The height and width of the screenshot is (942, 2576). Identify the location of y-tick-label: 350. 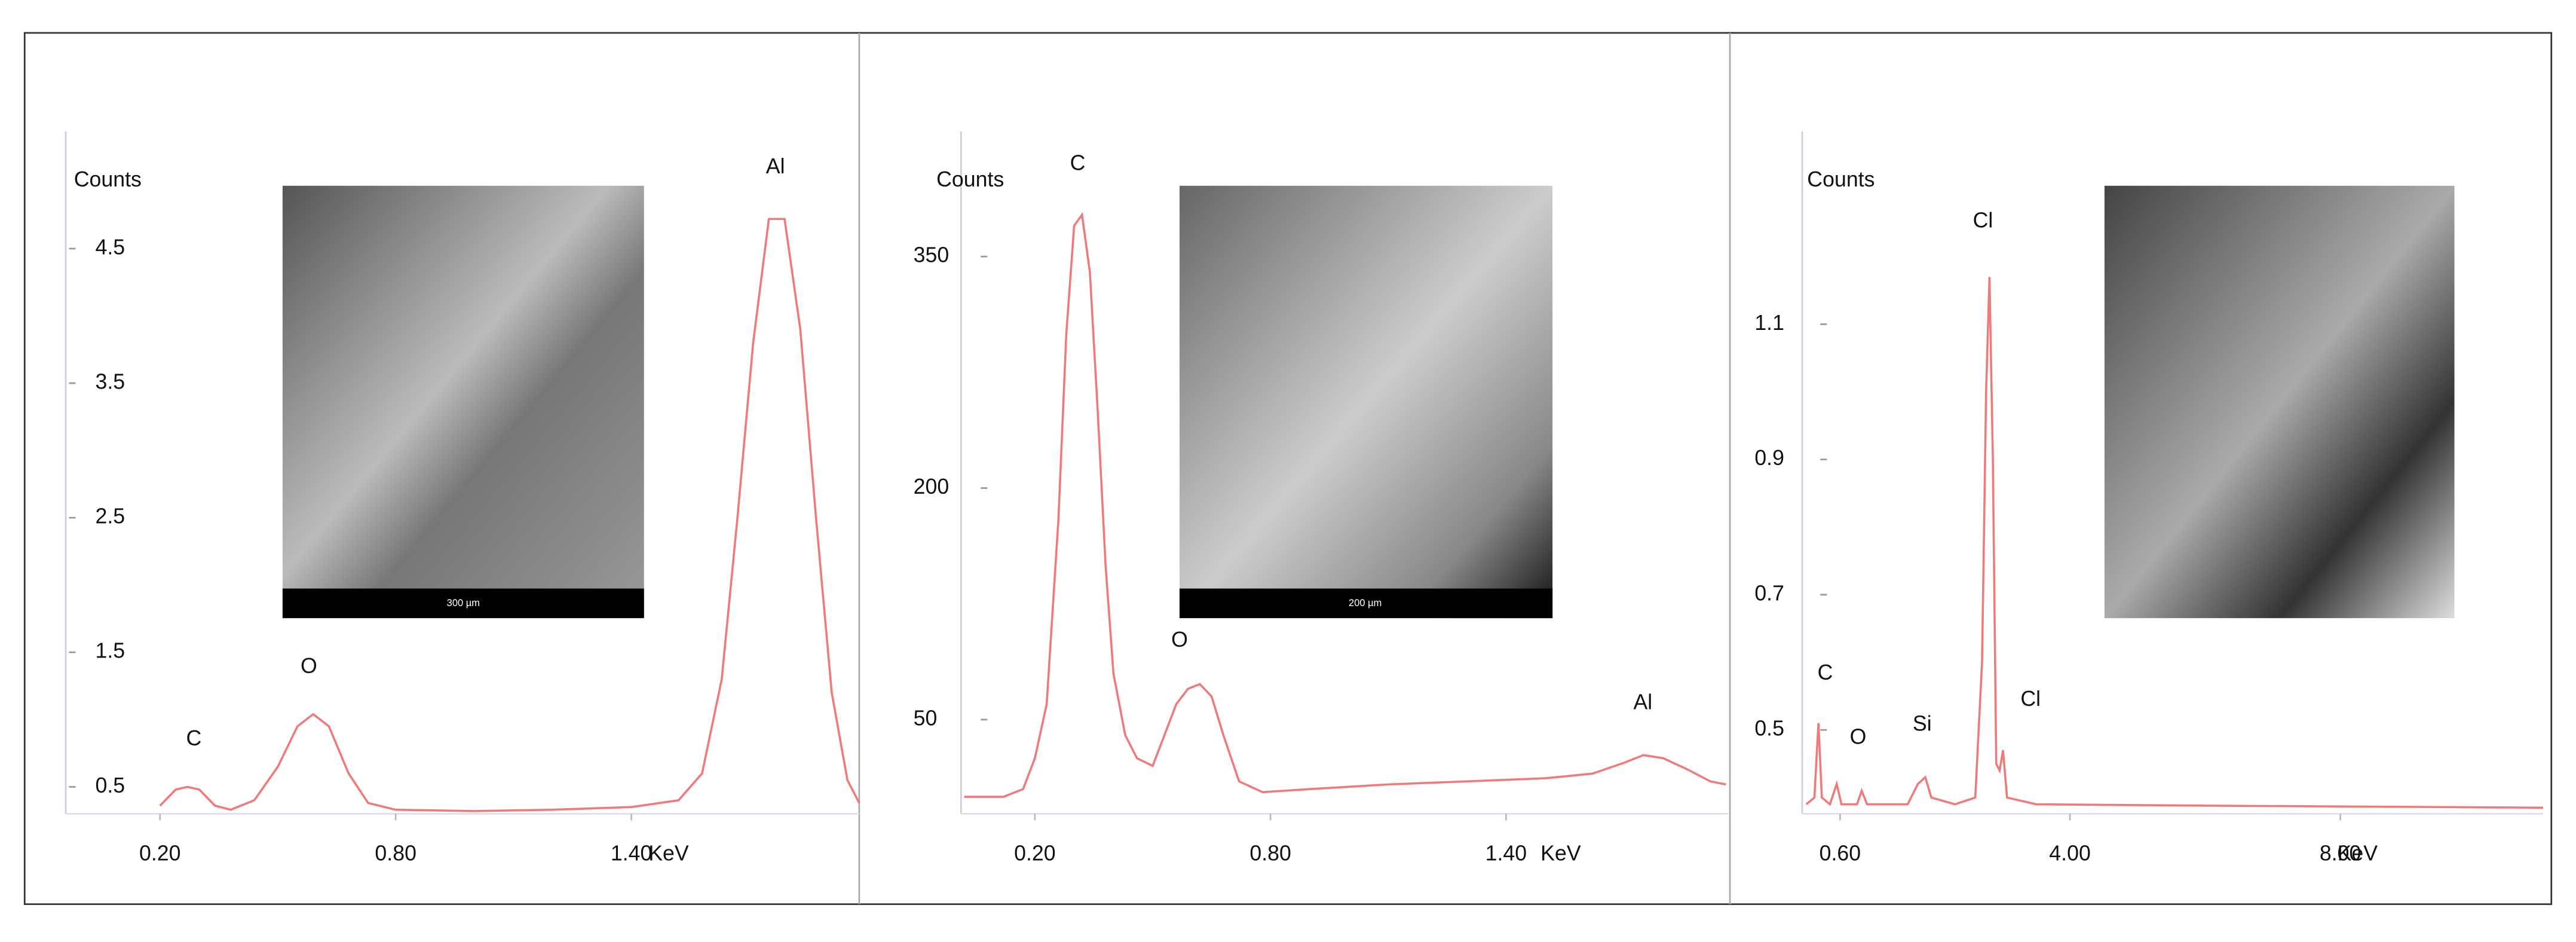
(932, 255).